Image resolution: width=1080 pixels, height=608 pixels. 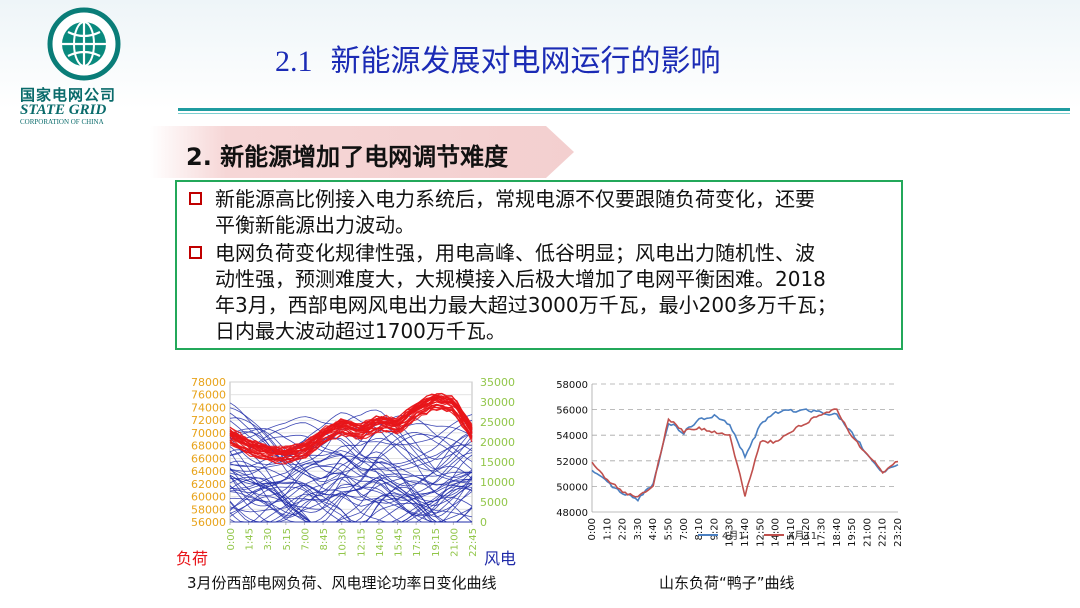 I want to click on title-divider, so click(x=624, y=109).